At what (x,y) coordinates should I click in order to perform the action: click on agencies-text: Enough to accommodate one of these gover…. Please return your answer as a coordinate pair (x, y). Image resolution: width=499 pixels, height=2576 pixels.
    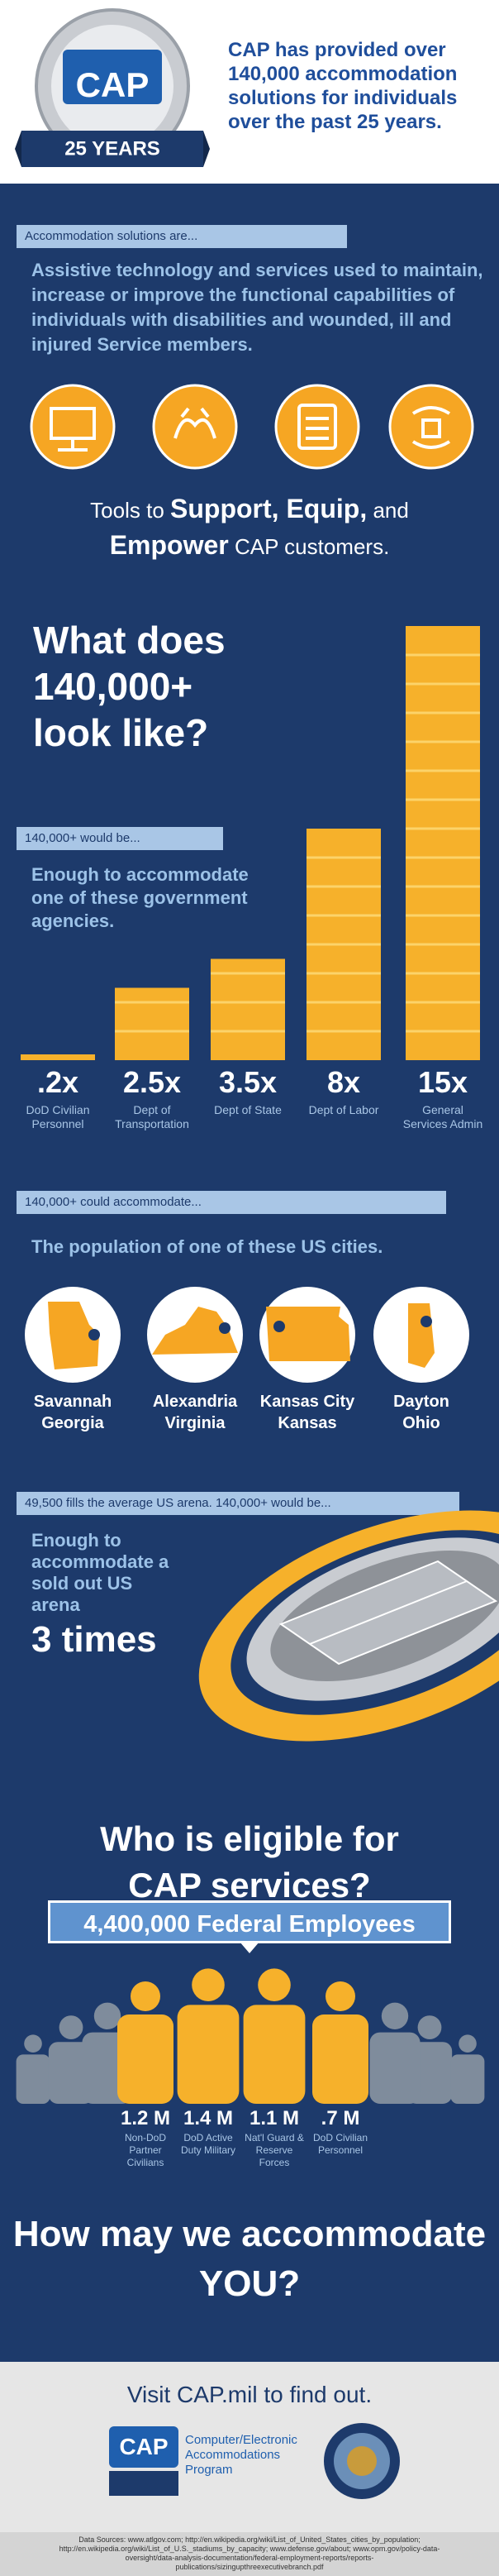
    Looking at the image, I should click on (140, 897).